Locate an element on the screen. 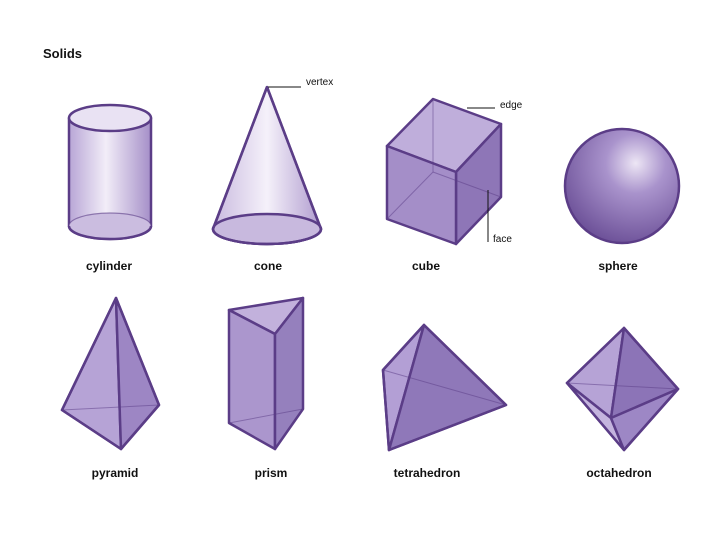  prism-label: prism is located at coordinates (271, 473).